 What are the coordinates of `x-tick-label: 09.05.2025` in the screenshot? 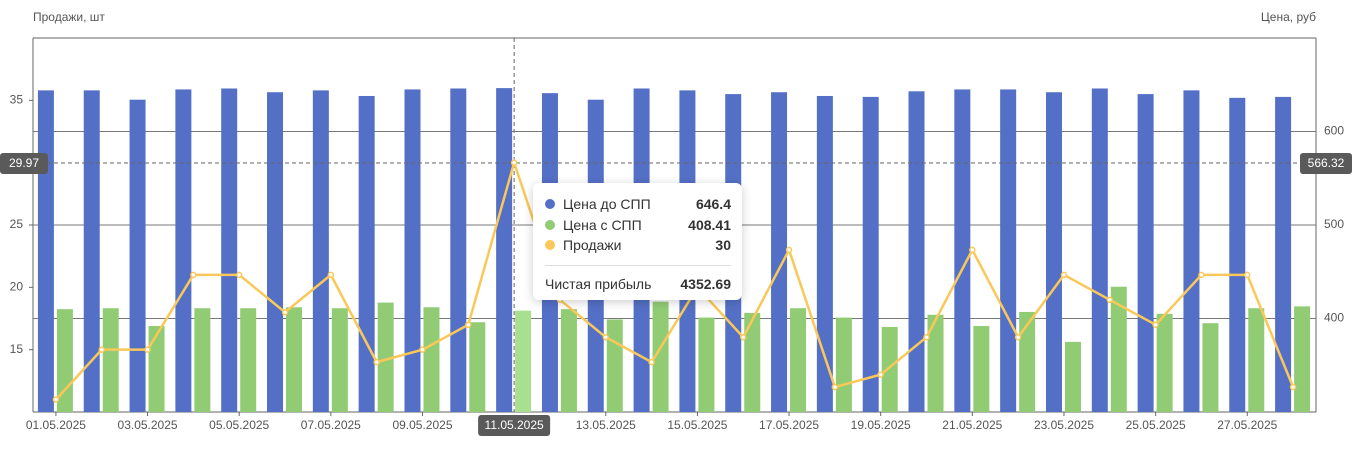 It's located at (422, 425).